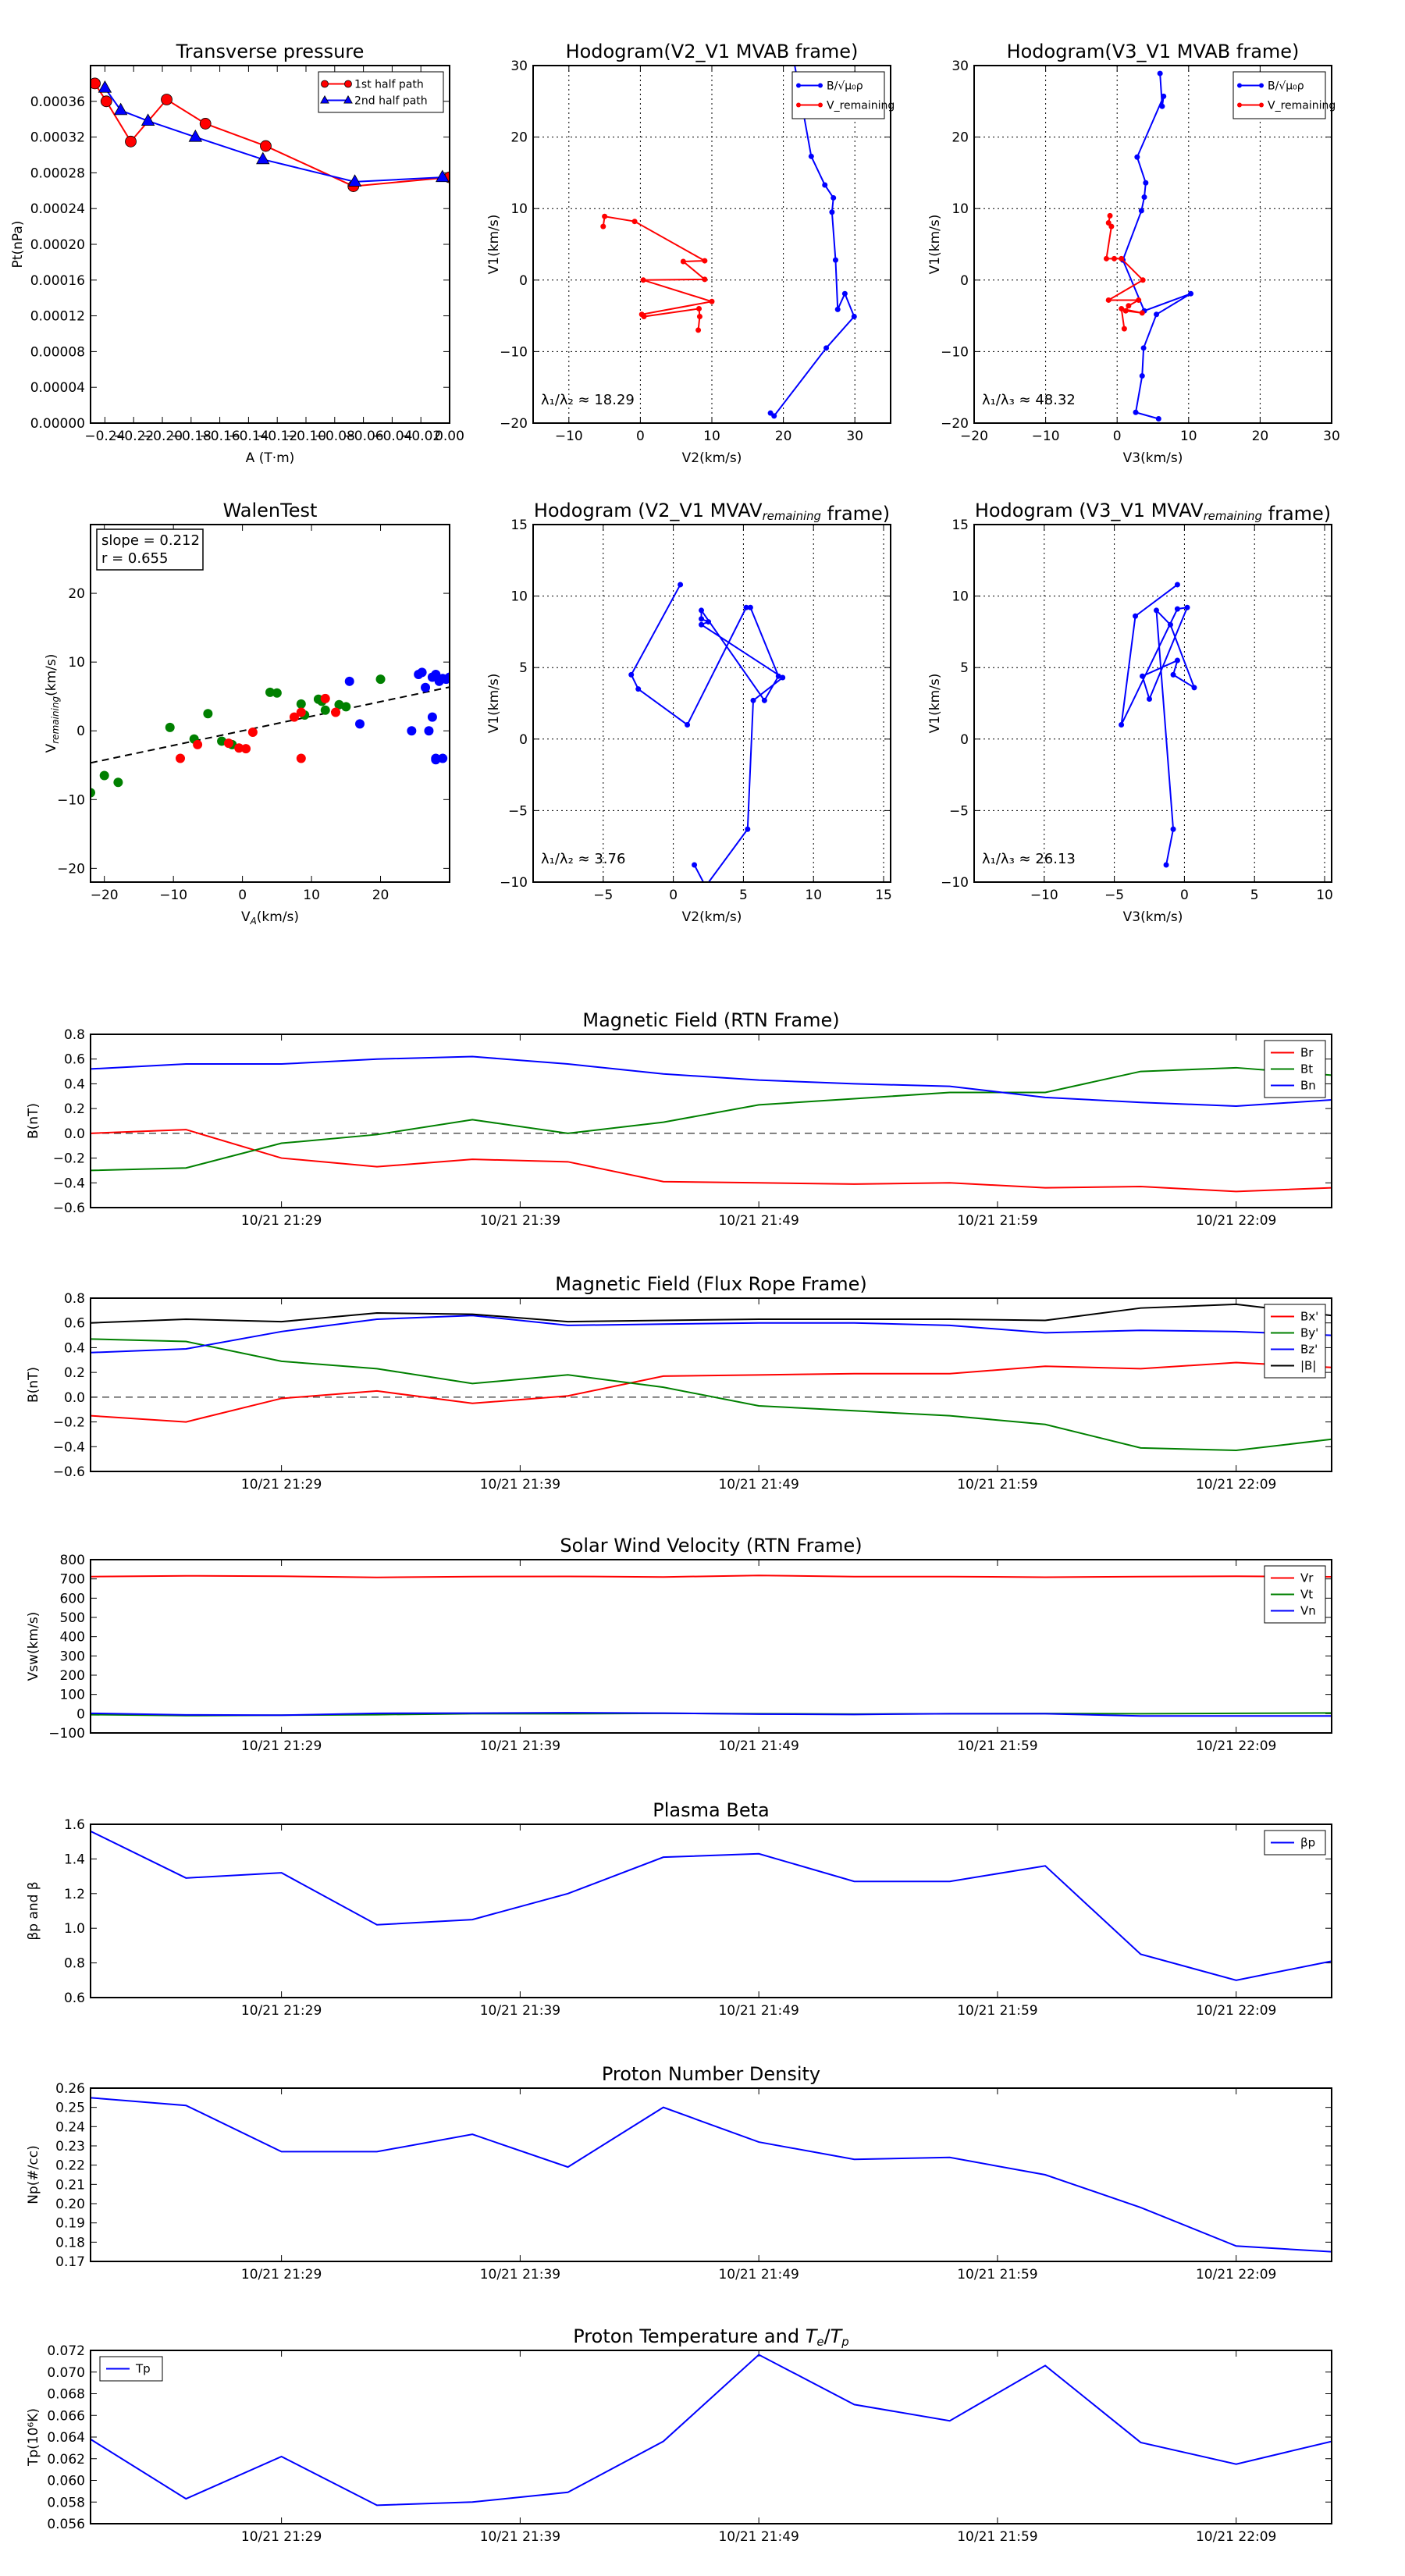 The image size is (1405, 2576). I want to click on legend-item: V_remaining, so click(845, 106).